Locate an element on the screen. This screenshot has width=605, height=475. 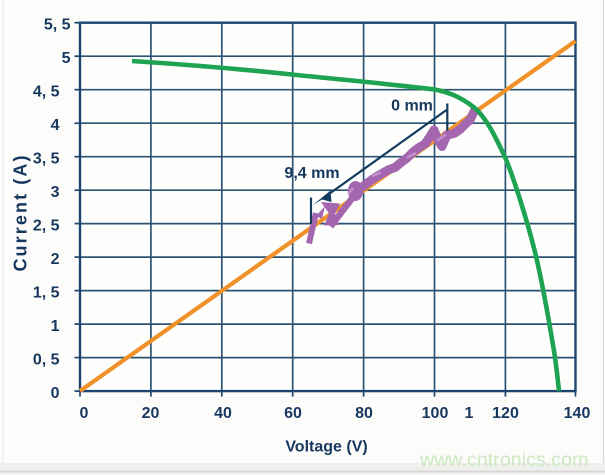
svg-text: 5 is located at coordinates (66, 58).